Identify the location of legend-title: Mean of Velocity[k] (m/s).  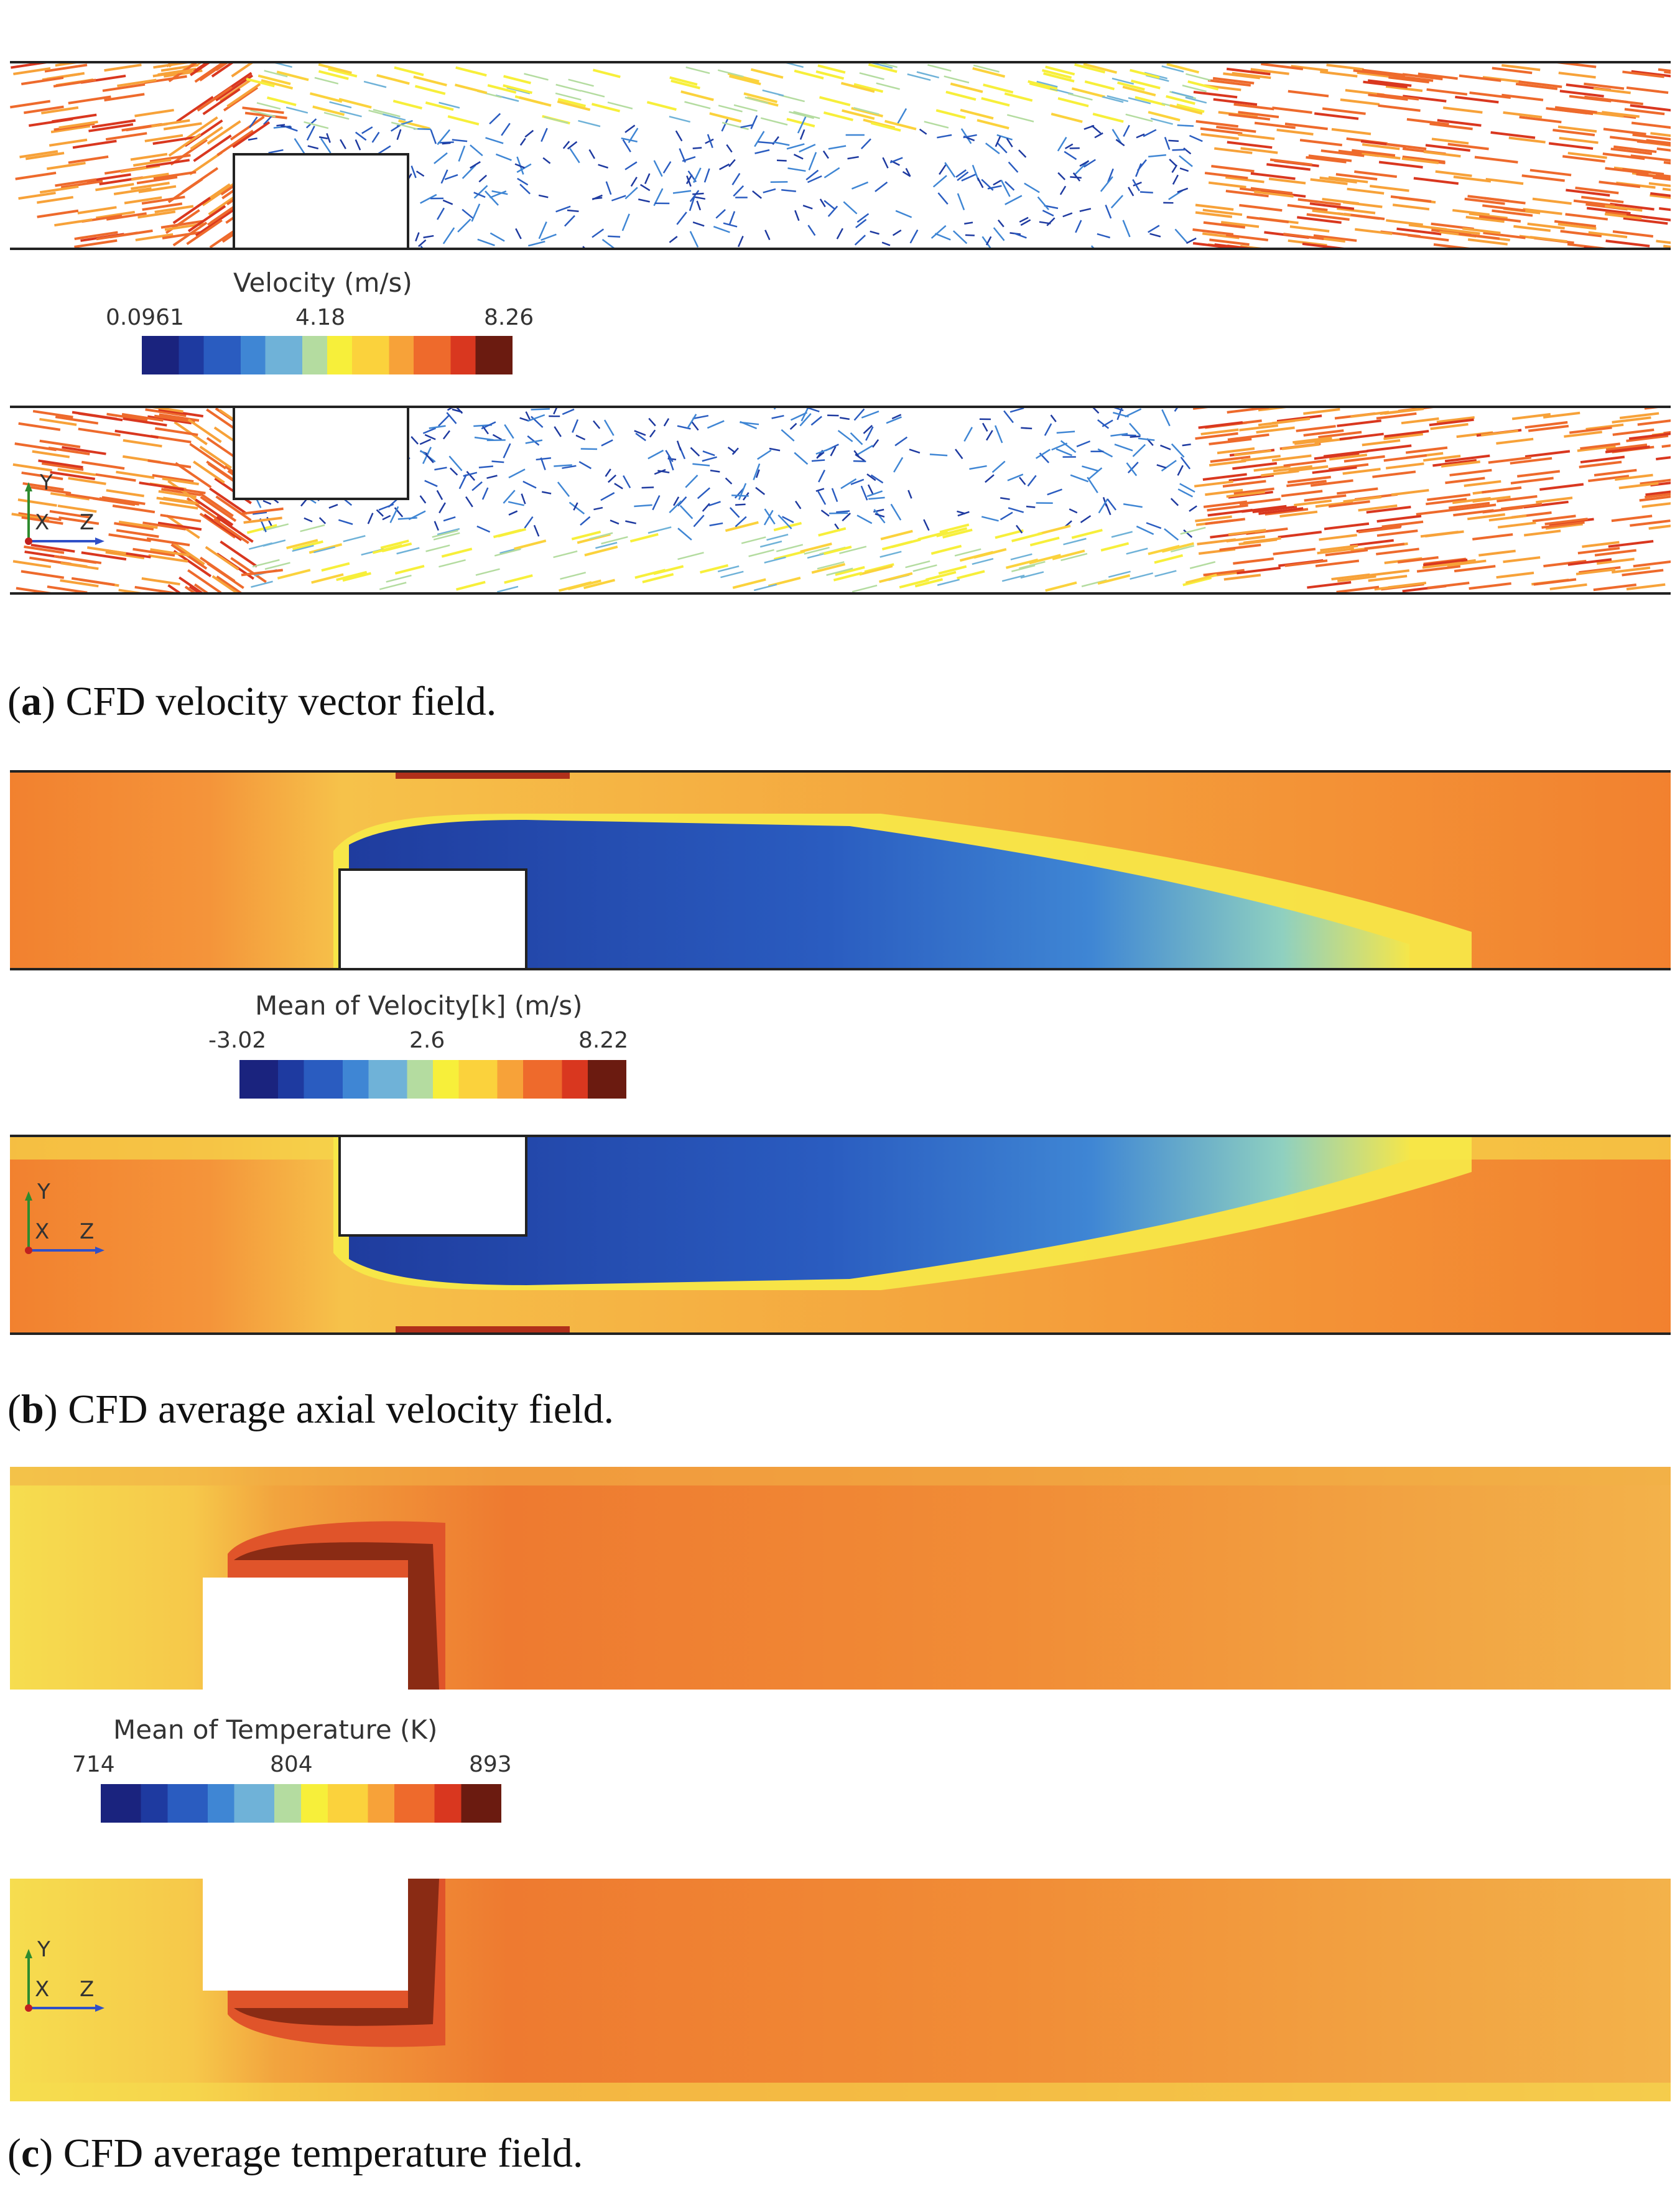
(419, 1005).